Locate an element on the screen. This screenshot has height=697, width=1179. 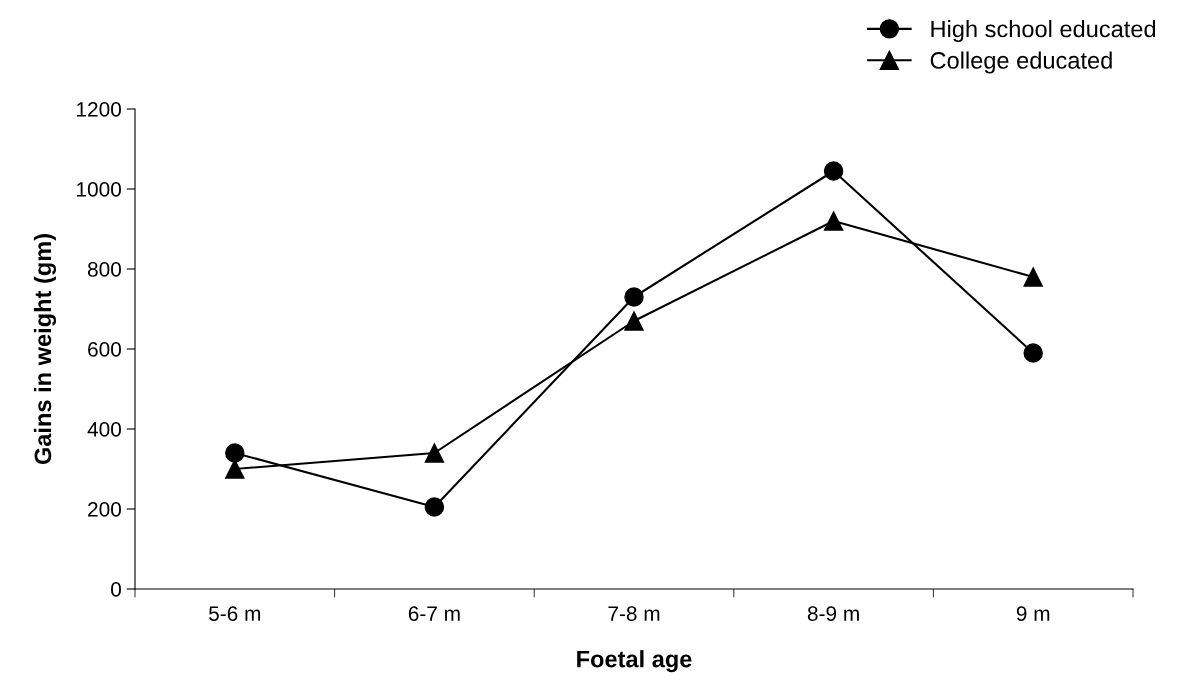
legend-label: College educated is located at coordinates (1021, 62).